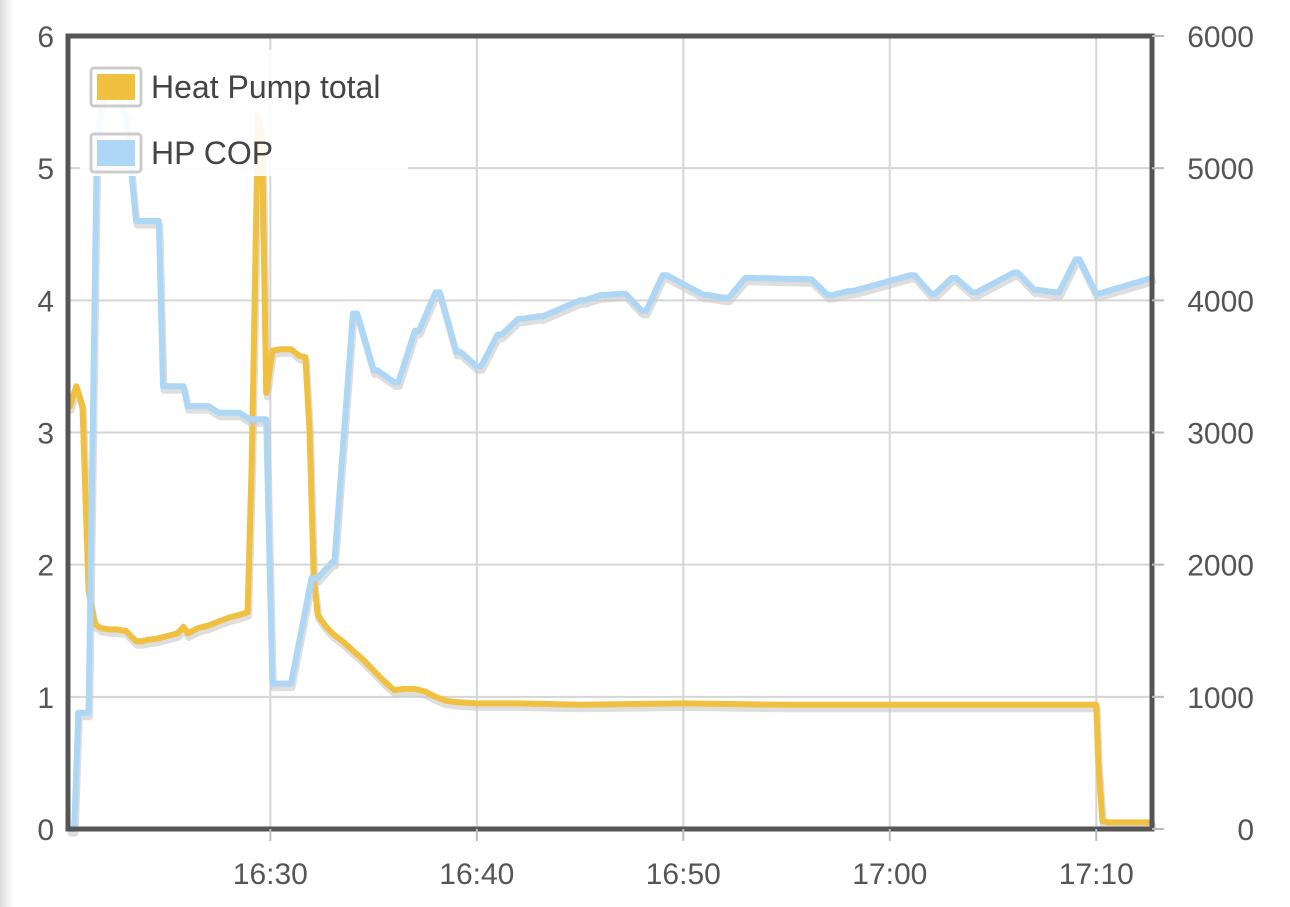 This screenshot has width=1290, height=907. I want to click on y-right-tick-label: 6000, so click(1220, 37).